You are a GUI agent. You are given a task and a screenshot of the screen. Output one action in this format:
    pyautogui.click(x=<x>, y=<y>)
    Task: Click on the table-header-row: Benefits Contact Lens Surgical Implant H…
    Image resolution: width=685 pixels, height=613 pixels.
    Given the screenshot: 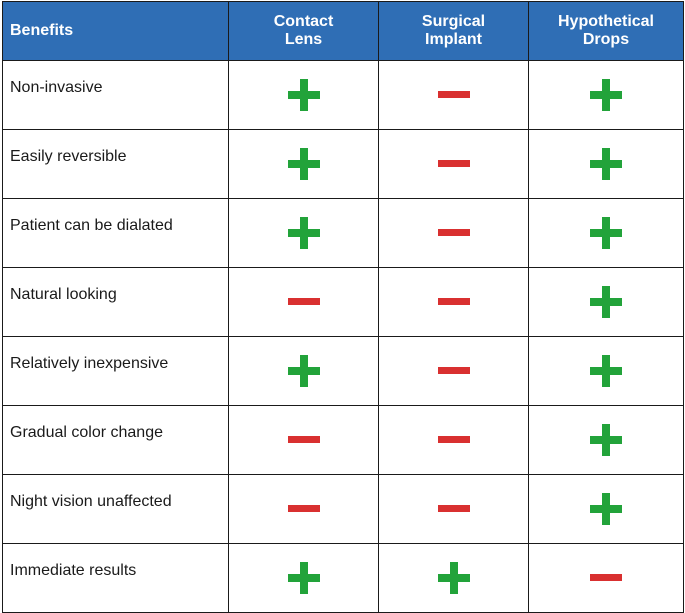 What is the action you would take?
    pyautogui.click(x=343, y=31)
    